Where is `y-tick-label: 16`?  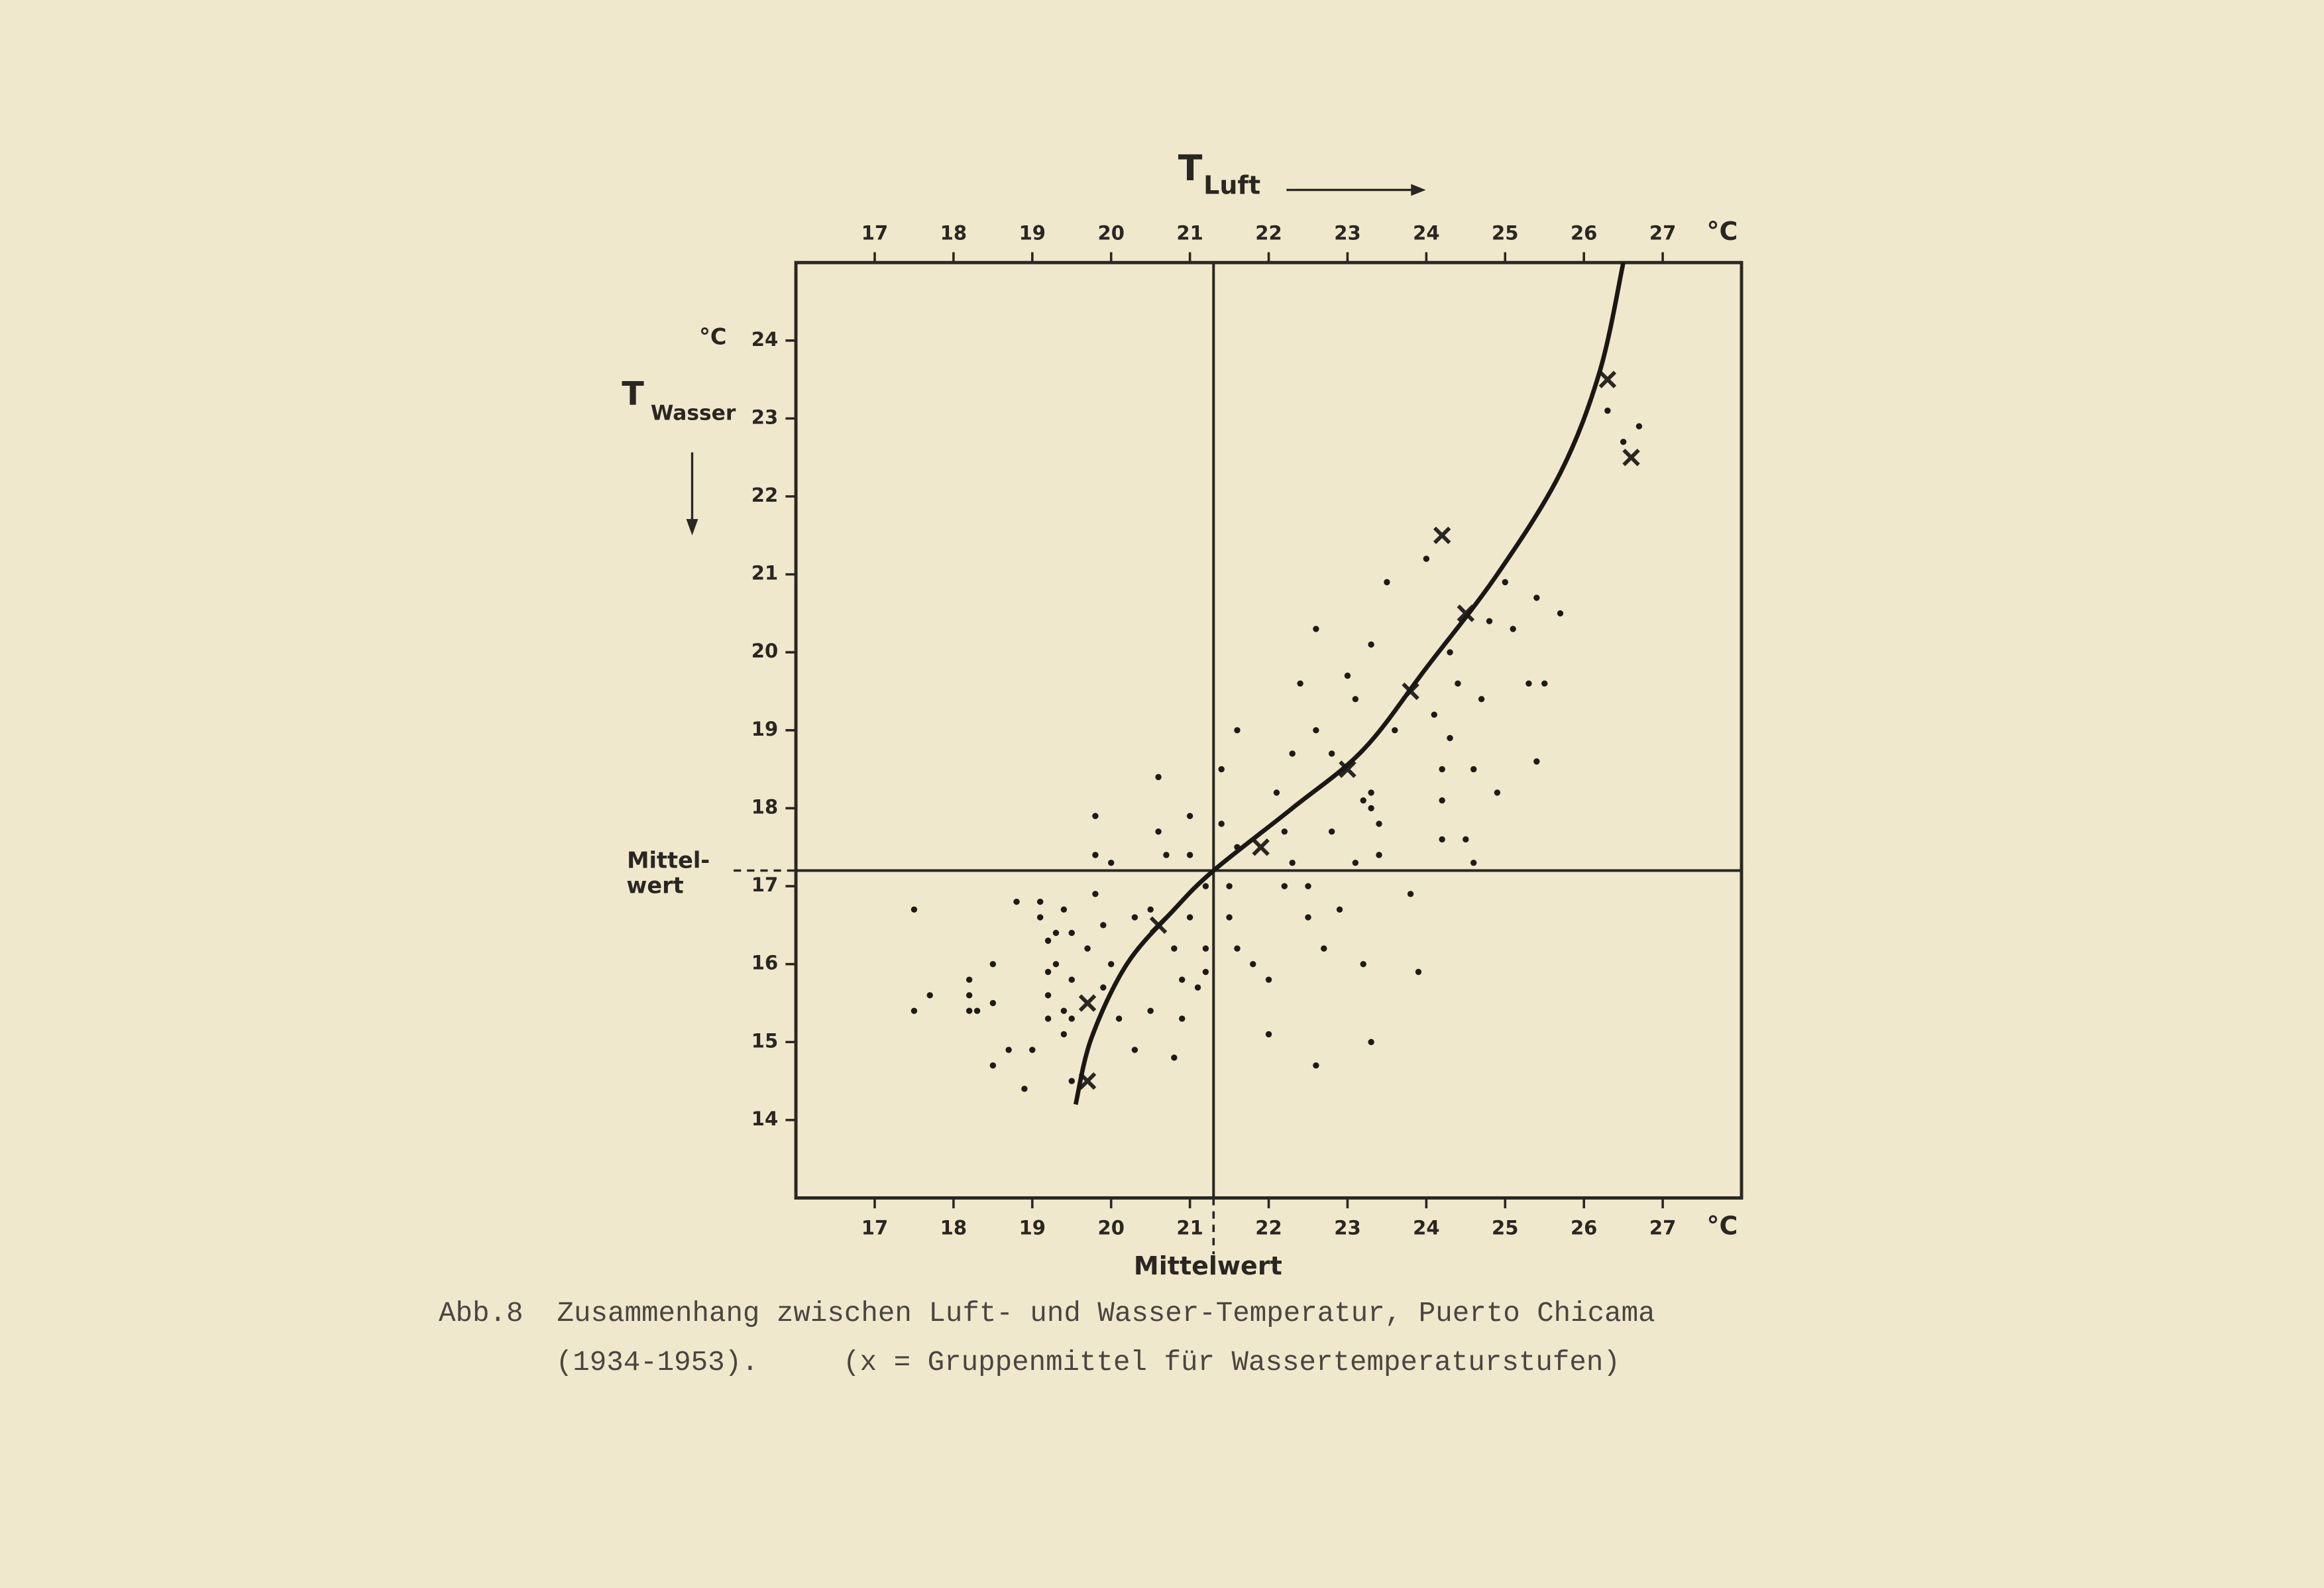 y-tick-label: 16 is located at coordinates (764, 963).